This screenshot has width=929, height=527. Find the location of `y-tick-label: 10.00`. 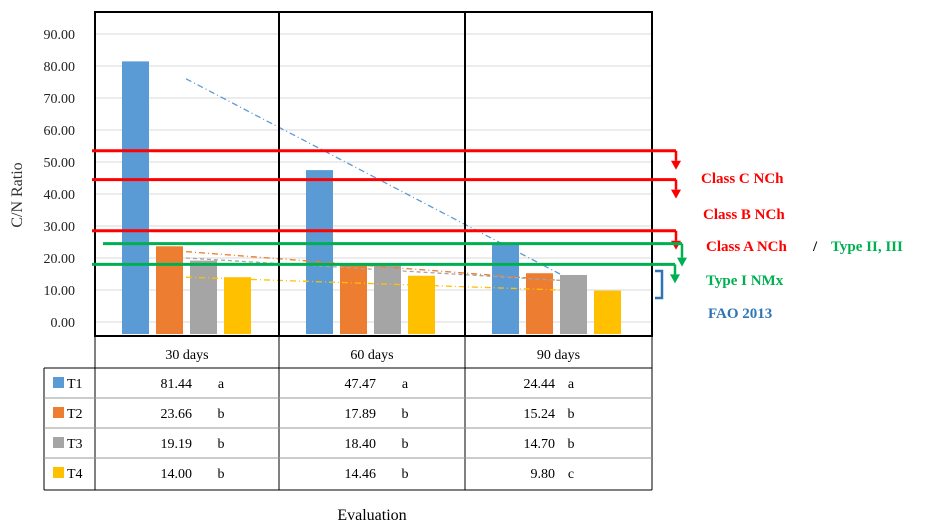

y-tick-label: 10.00 is located at coordinates (60, 291).